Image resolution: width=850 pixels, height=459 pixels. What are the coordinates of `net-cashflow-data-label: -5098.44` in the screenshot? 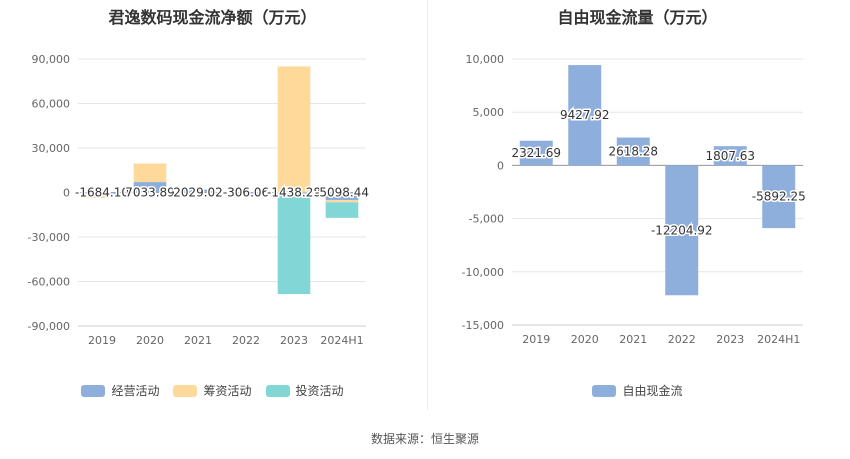 It's located at (342, 193).